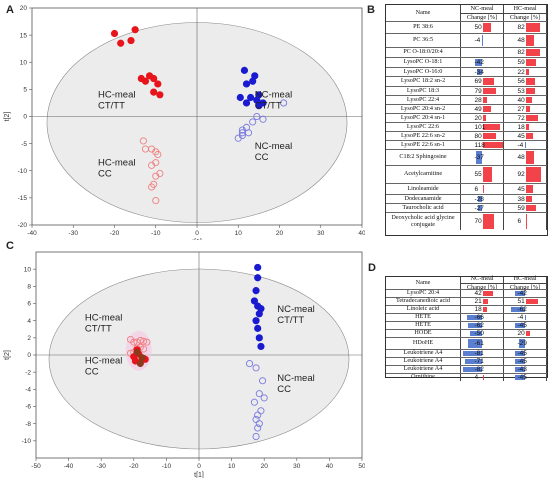 This screenshot has height=478, width=550. I want to click on y-tick-label: -2, so click(28, 372).